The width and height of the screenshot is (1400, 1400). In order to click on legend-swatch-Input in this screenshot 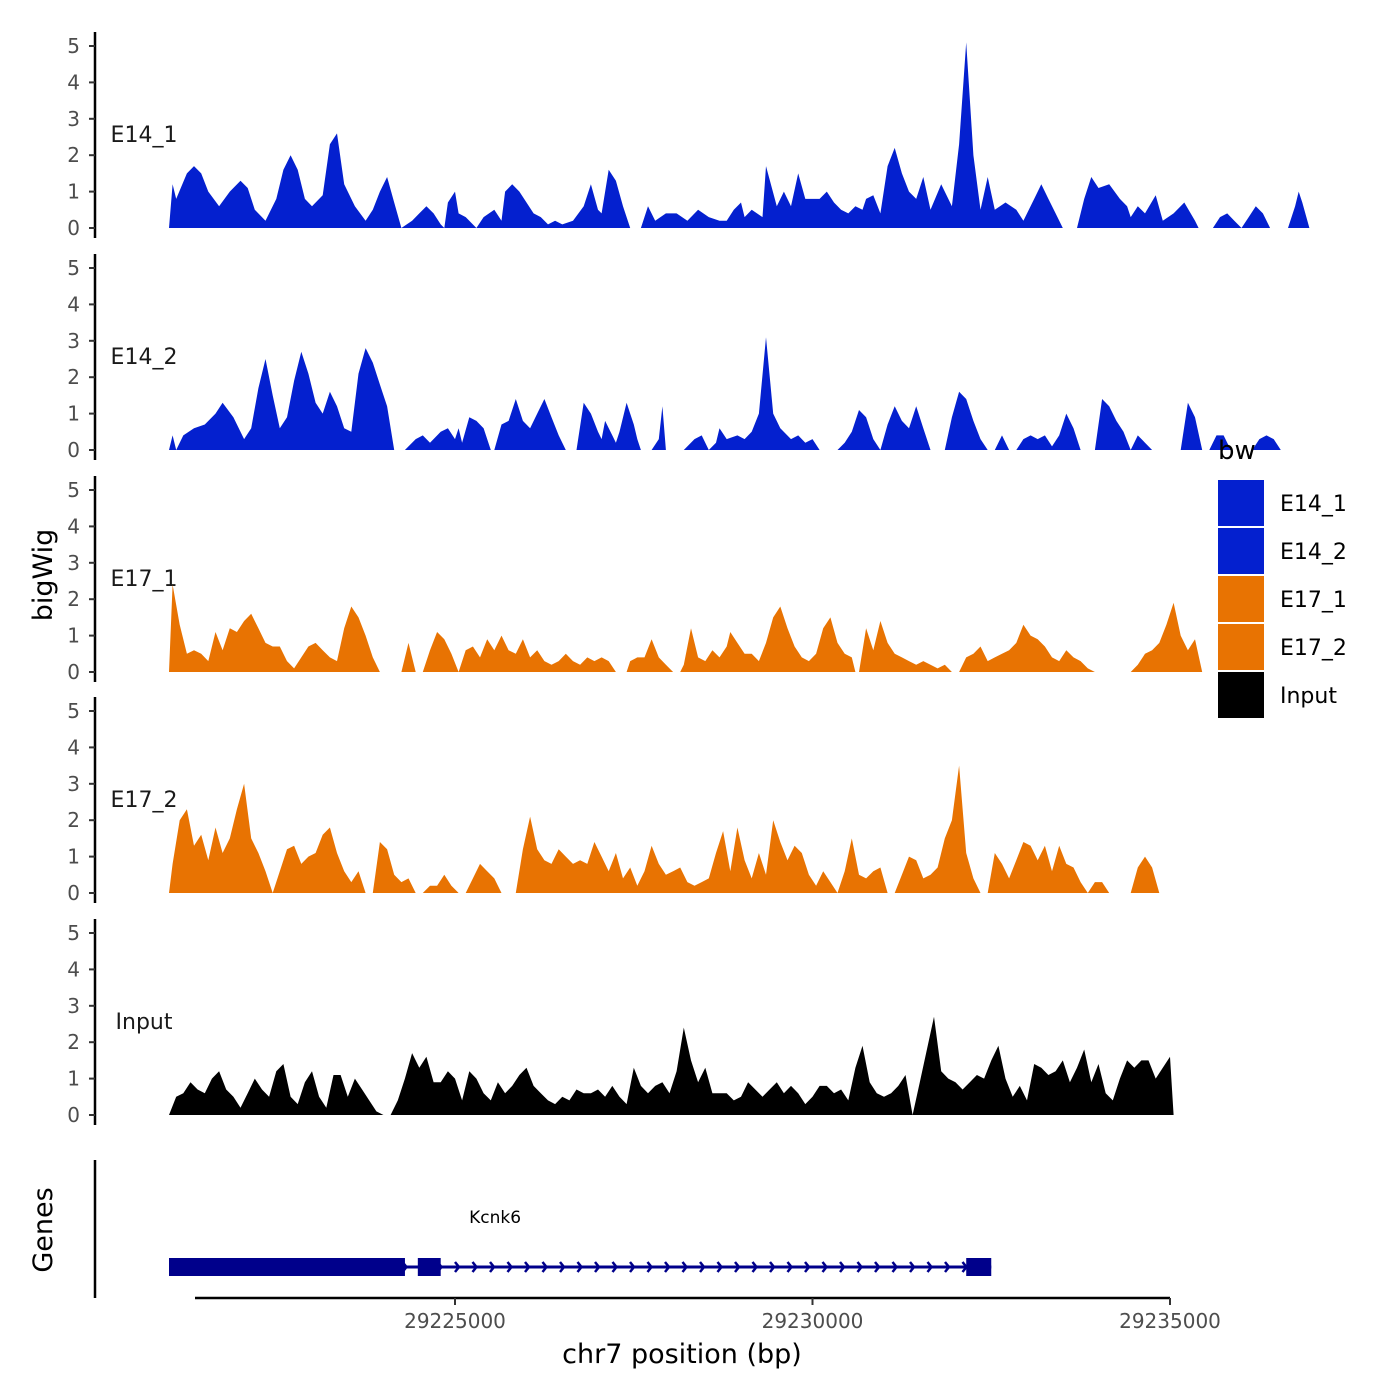, I will do `click(1241, 695)`.